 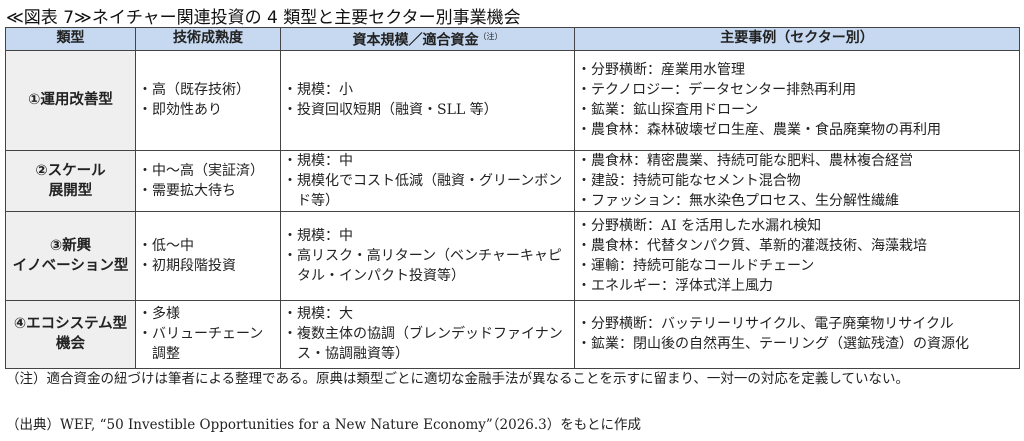 I want to click on maturity-item: 高（既存技術）, so click(x=208, y=90).